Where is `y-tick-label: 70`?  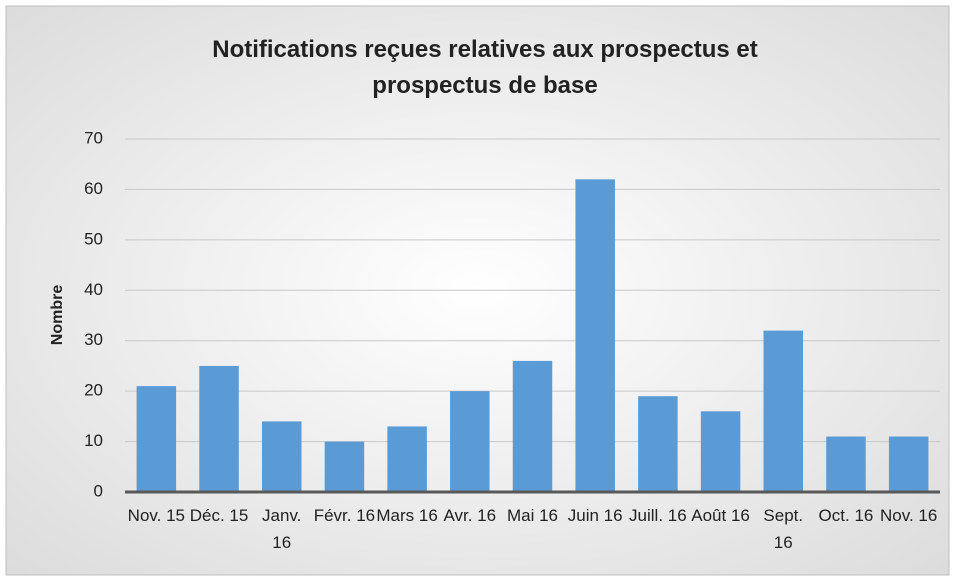
y-tick-label: 70 is located at coordinates (93, 137).